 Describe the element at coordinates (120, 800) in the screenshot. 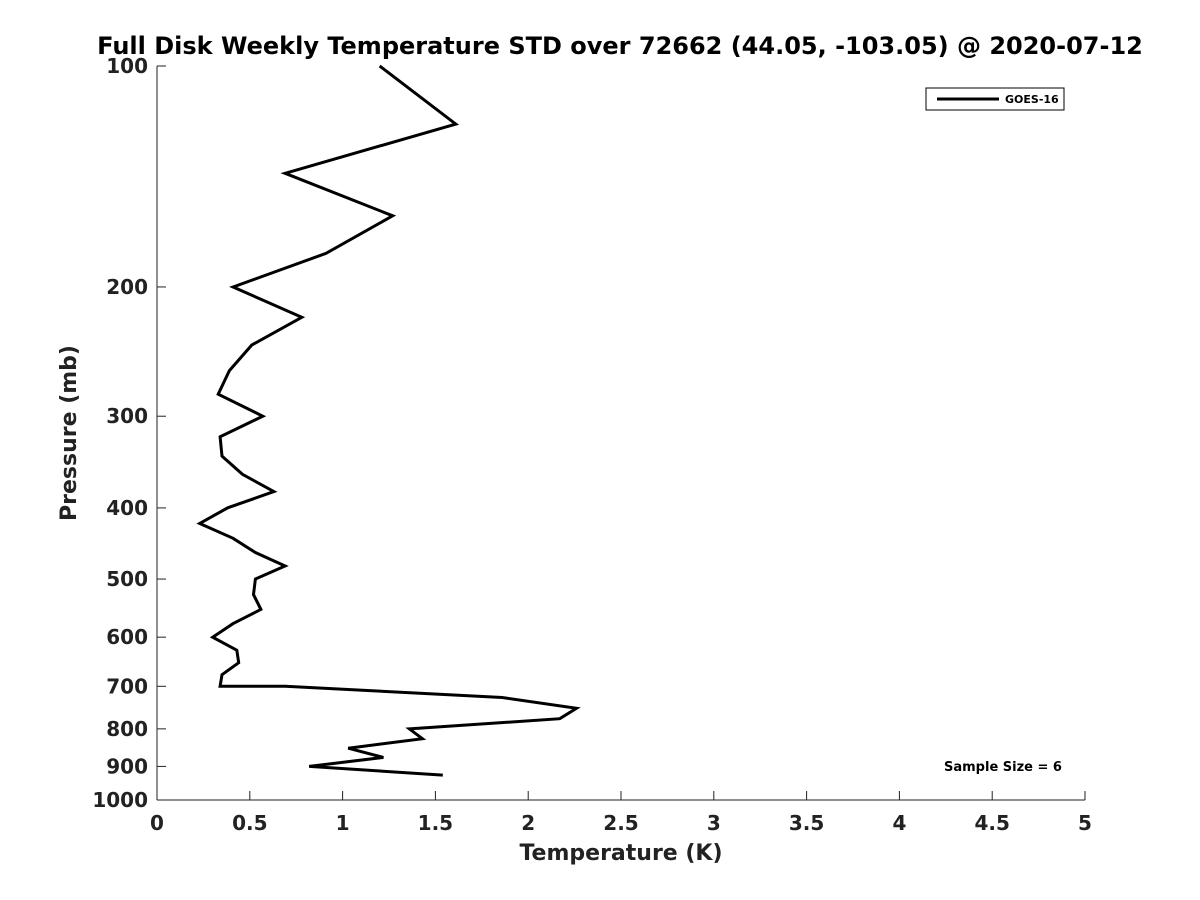

I see `y-tick-label: 1000` at that location.